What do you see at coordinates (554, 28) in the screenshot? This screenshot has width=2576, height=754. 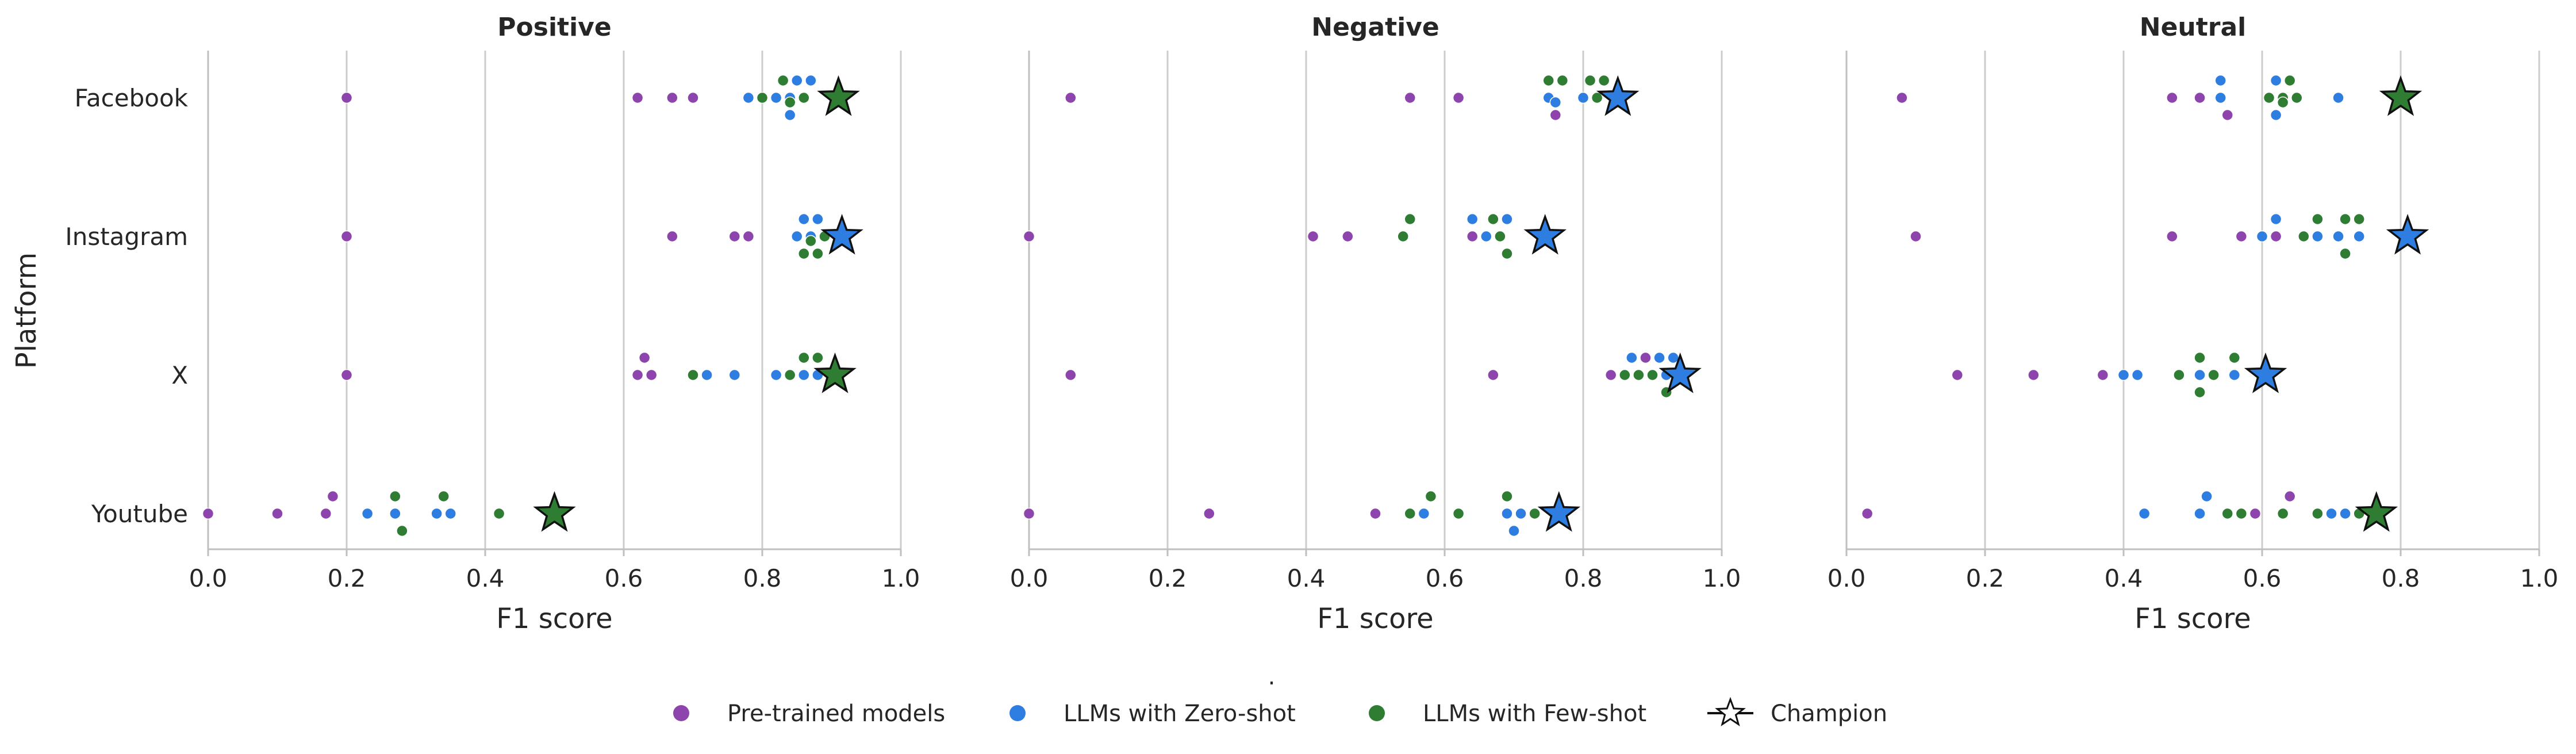 I see `panel-title: Positive` at bounding box center [554, 28].